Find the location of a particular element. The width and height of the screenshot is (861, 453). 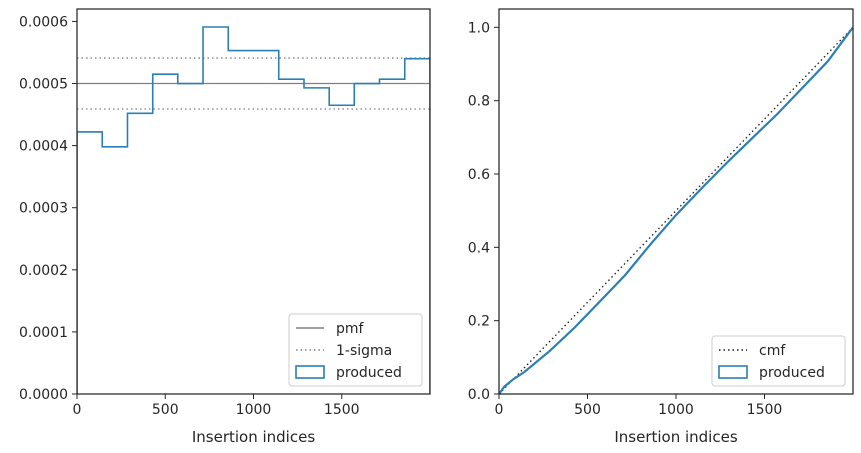

pmf-x-tick-label: 0 is located at coordinates (77, 410).